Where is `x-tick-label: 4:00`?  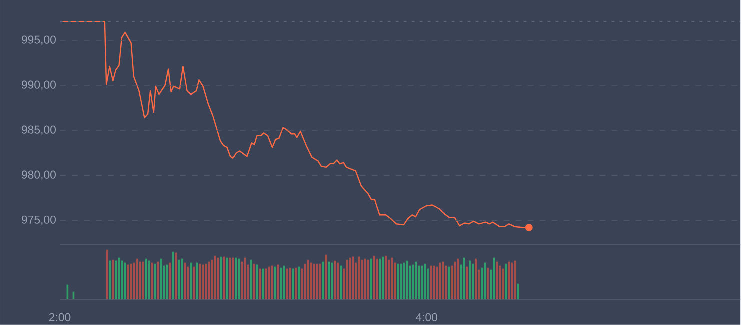 x-tick-label: 4:00 is located at coordinates (427, 317).